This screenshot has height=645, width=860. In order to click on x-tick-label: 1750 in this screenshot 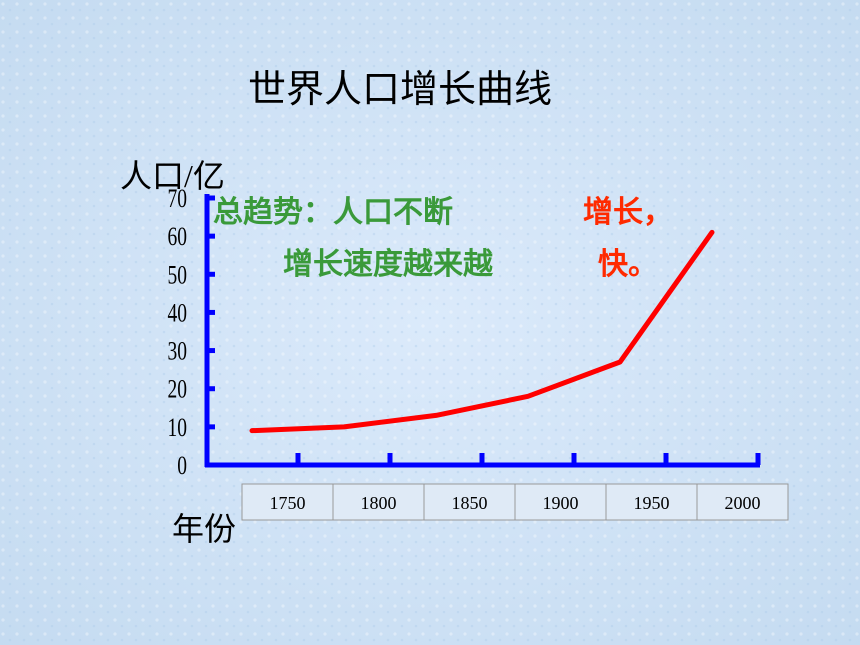, I will do `click(288, 503)`.